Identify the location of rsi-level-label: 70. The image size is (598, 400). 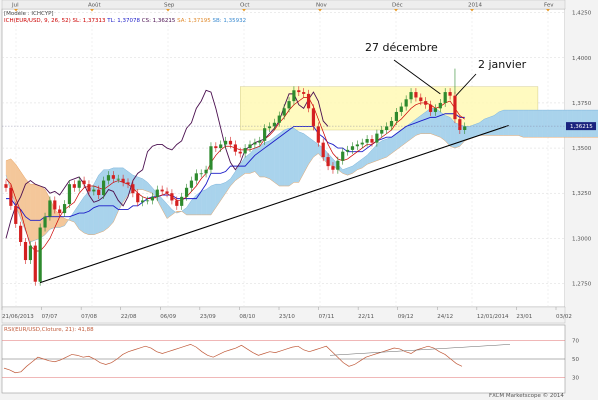
(575, 342).